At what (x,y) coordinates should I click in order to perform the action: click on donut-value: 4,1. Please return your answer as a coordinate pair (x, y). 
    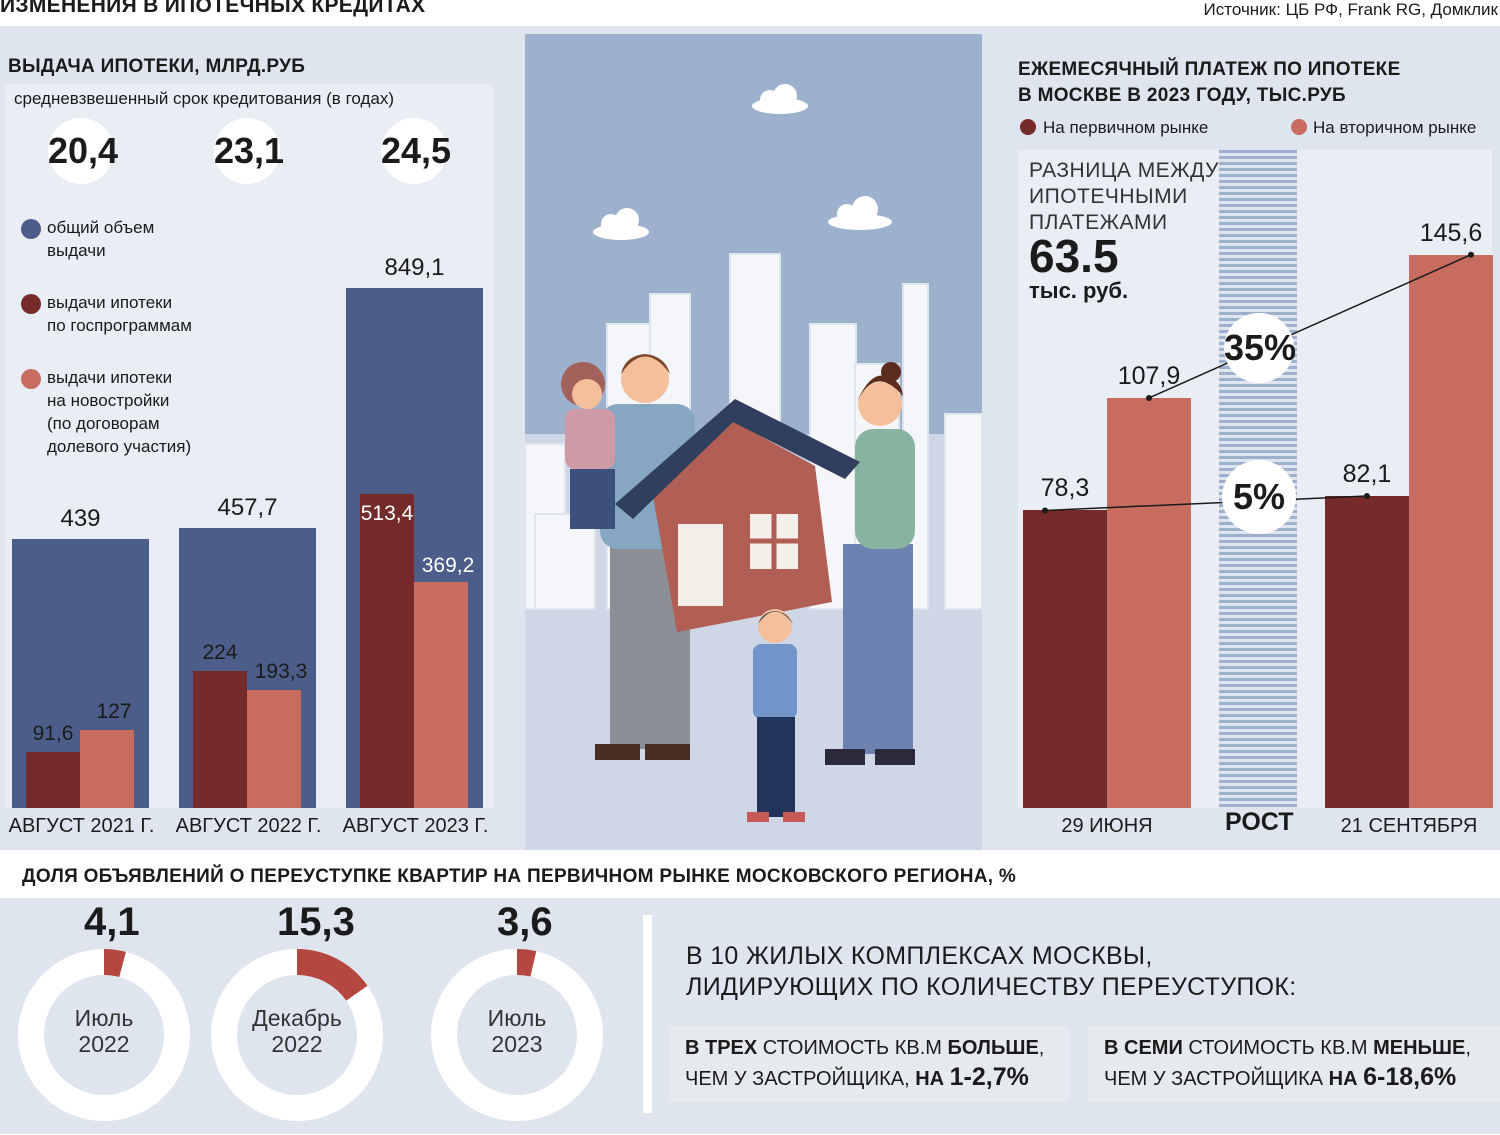
    Looking at the image, I should click on (112, 922).